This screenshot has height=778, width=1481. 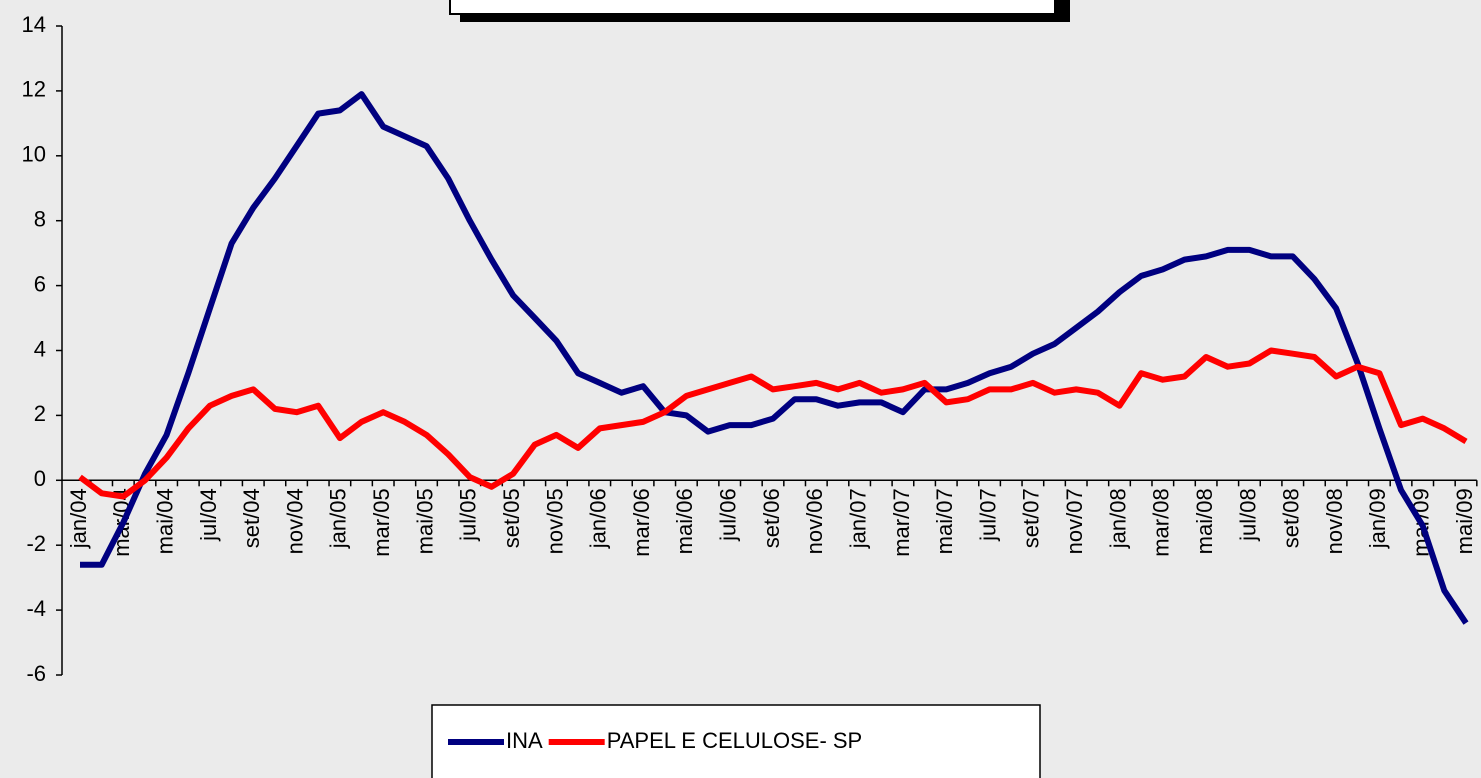 What do you see at coordinates (1247, 515) in the screenshot?
I see `x-tick-label: jul/08` at bounding box center [1247, 515].